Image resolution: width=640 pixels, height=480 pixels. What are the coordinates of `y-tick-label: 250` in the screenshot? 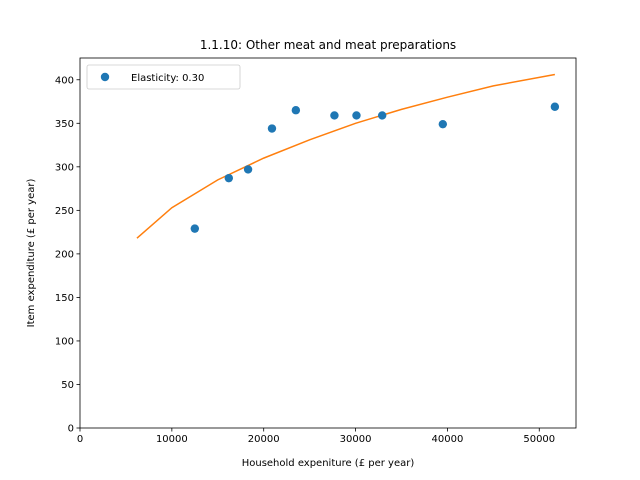 It's located at (64, 211).